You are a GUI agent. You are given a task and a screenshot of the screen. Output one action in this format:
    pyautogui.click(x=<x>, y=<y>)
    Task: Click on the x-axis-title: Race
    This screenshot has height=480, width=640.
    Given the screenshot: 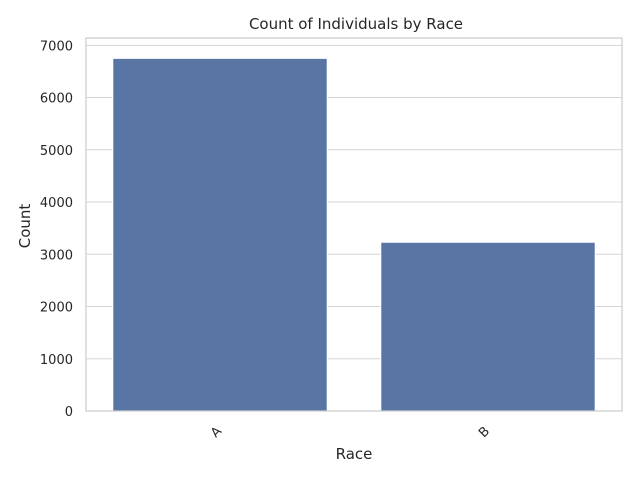 What is the action you would take?
    pyautogui.click(x=354, y=454)
    